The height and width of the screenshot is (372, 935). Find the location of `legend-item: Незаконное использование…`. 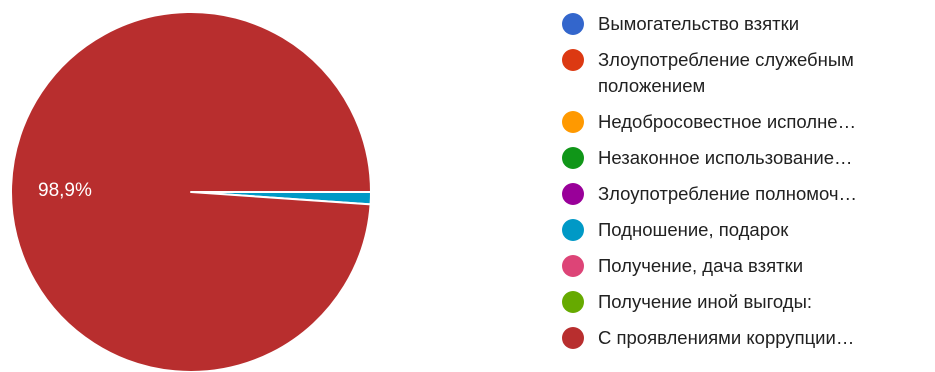

legend-item: Незаконное использование… is located at coordinates (744, 158).